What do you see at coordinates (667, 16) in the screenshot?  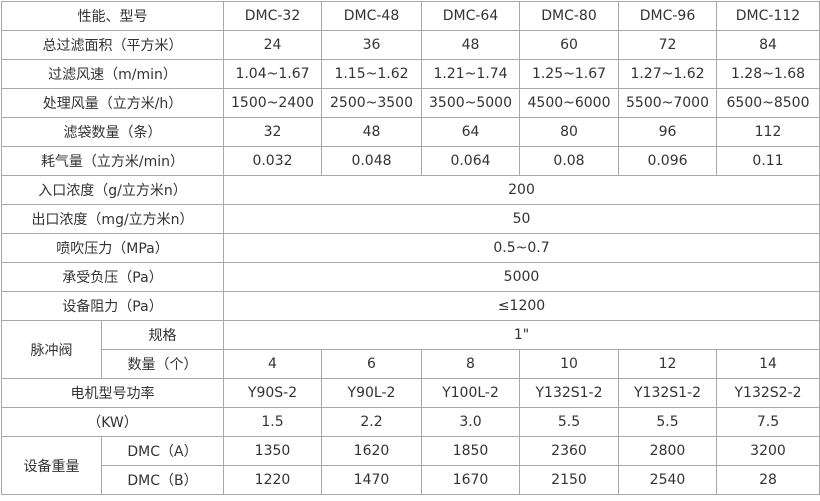 I see `value-cell: DMC-96` at bounding box center [667, 16].